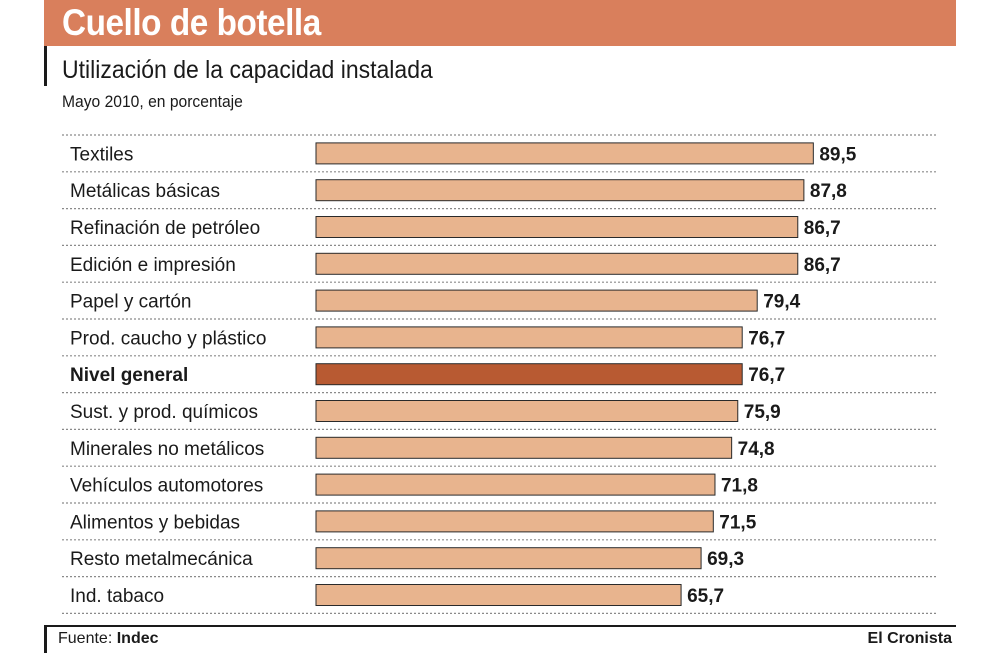 The width and height of the screenshot is (1000, 653). What do you see at coordinates (909, 638) in the screenshot?
I see `publisher-credit: El Cronista` at bounding box center [909, 638].